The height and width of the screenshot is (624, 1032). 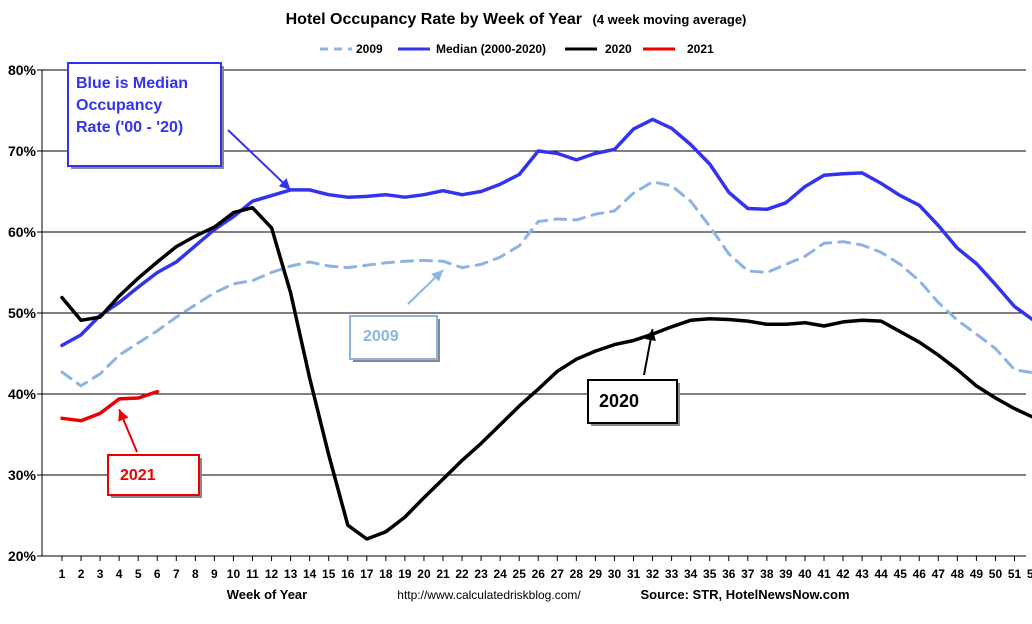 I want to click on annotation-text: Occupancy, so click(x=119, y=105).